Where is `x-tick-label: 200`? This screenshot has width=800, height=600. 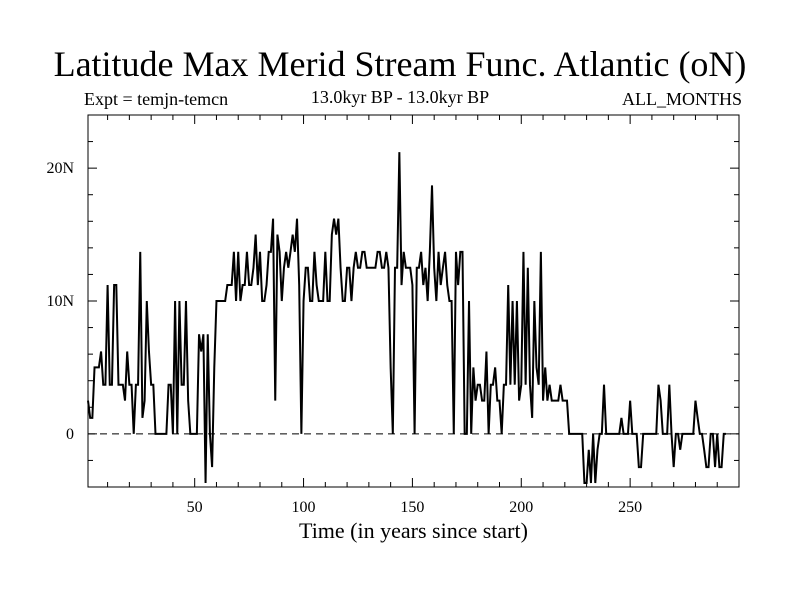 x-tick-label: 200 is located at coordinates (521, 507).